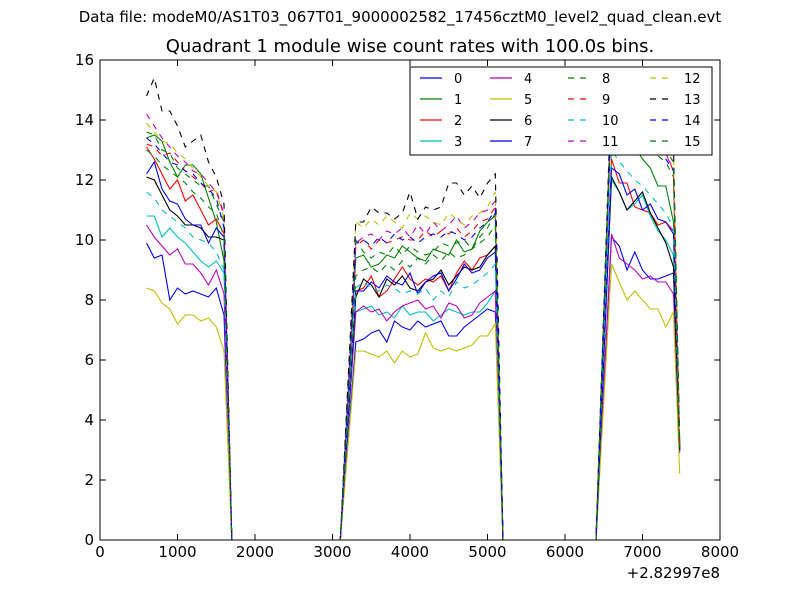 The height and width of the screenshot is (600, 800). What do you see at coordinates (84, 60) in the screenshot?
I see `y-tick-label: 16` at bounding box center [84, 60].